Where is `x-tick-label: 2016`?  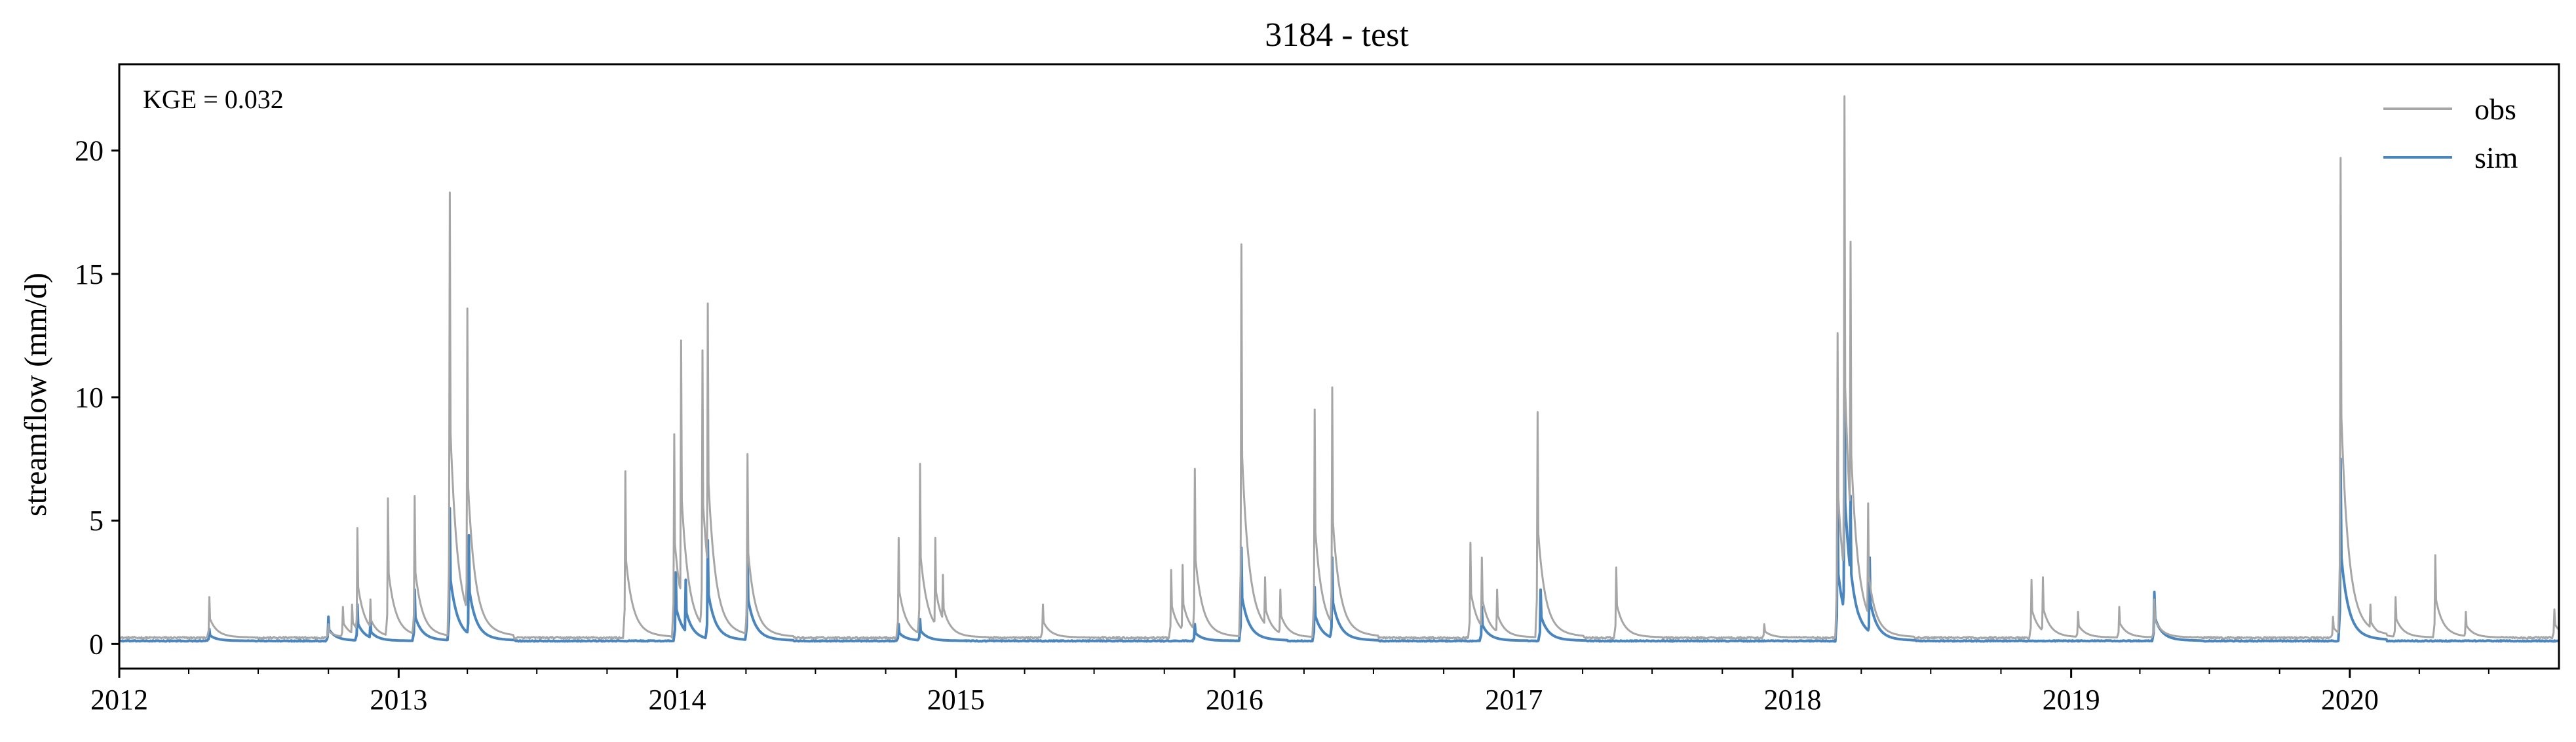
x-tick-label: 2016 is located at coordinates (1234, 700).